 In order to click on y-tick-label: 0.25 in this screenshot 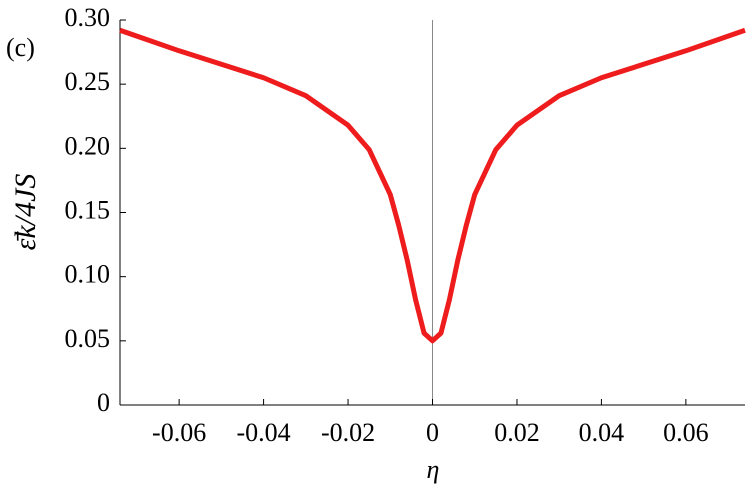, I will do `click(88, 81)`.